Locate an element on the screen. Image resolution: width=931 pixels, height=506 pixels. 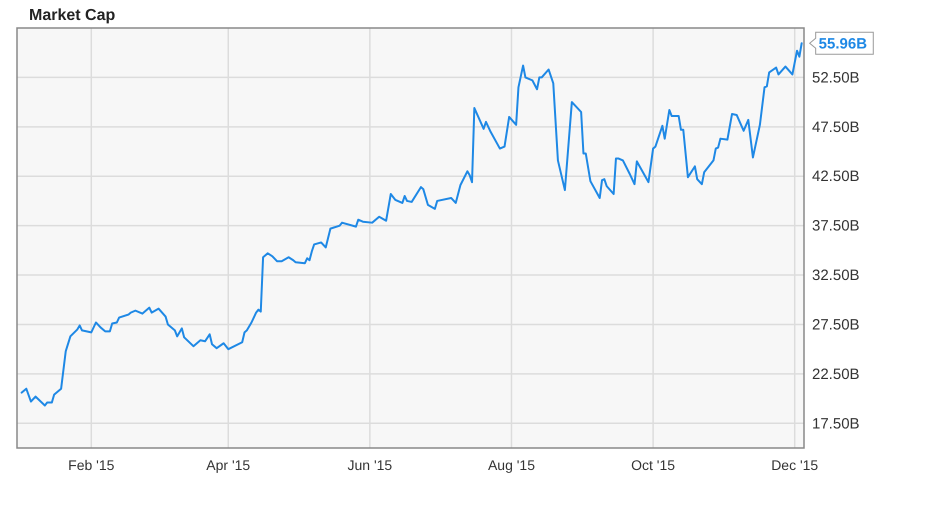
y-tick-label: 22.50B is located at coordinates (836, 374).